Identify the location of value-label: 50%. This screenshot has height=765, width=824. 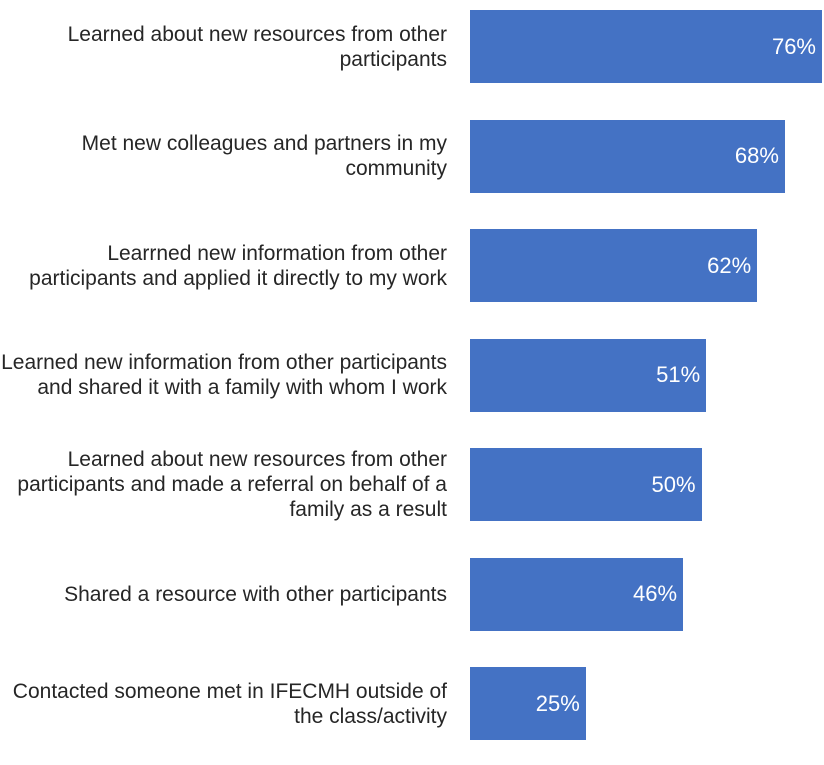
(673, 484).